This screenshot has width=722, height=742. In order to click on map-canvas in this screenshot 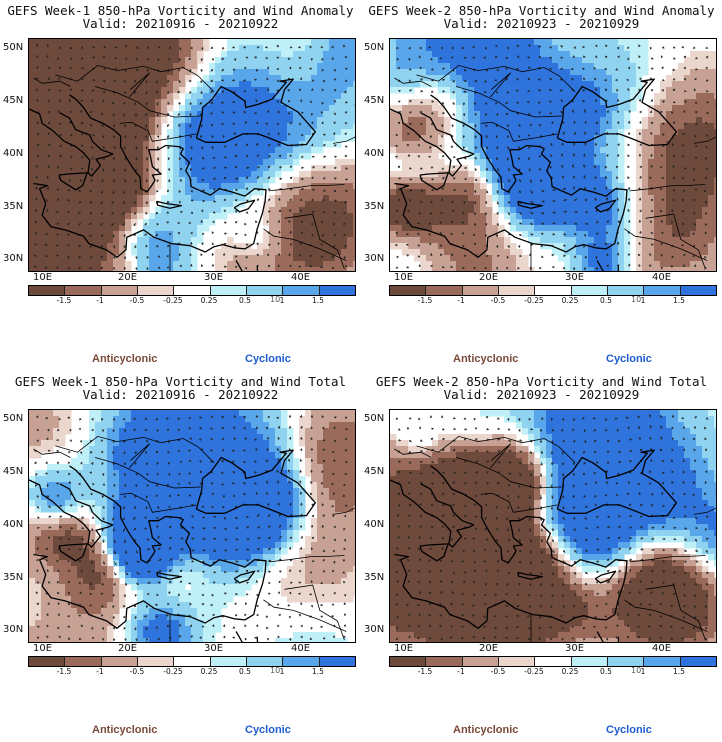, I will do `click(192, 155)`.